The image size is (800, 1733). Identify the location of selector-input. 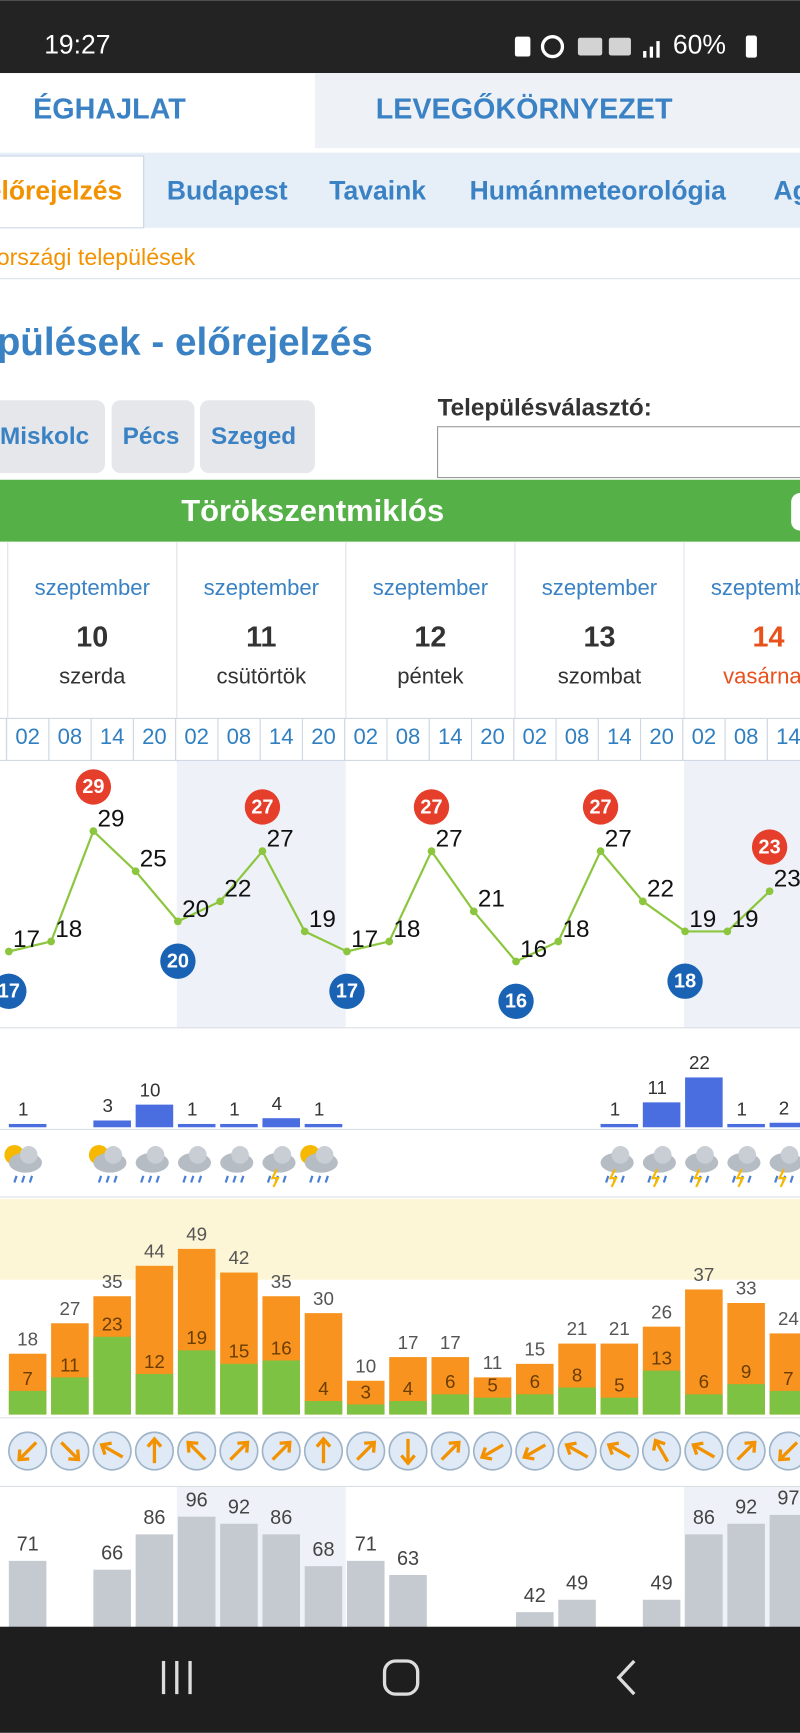
(618, 452).